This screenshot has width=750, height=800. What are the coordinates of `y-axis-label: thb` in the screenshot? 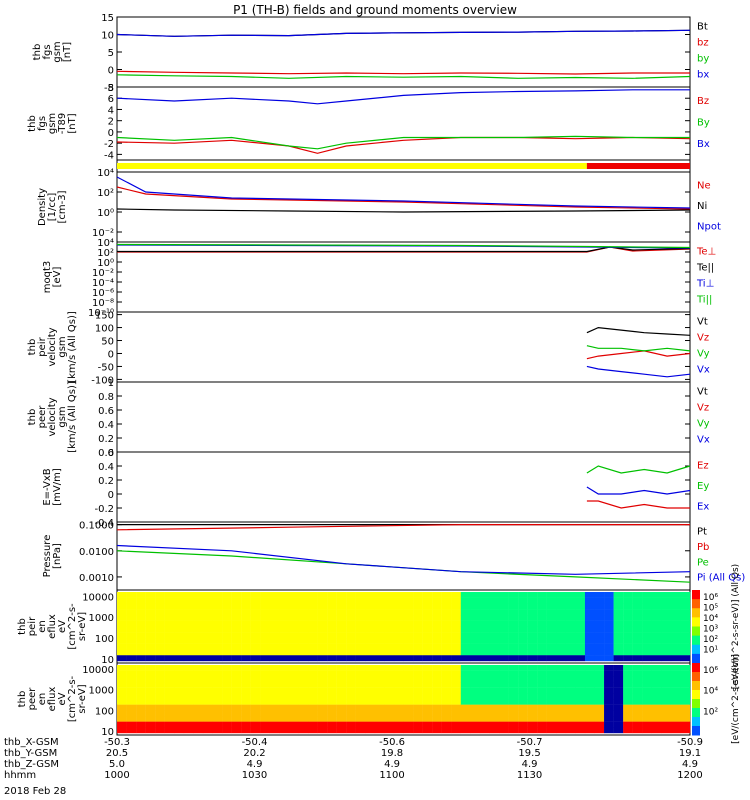 It's located at (32, 347).